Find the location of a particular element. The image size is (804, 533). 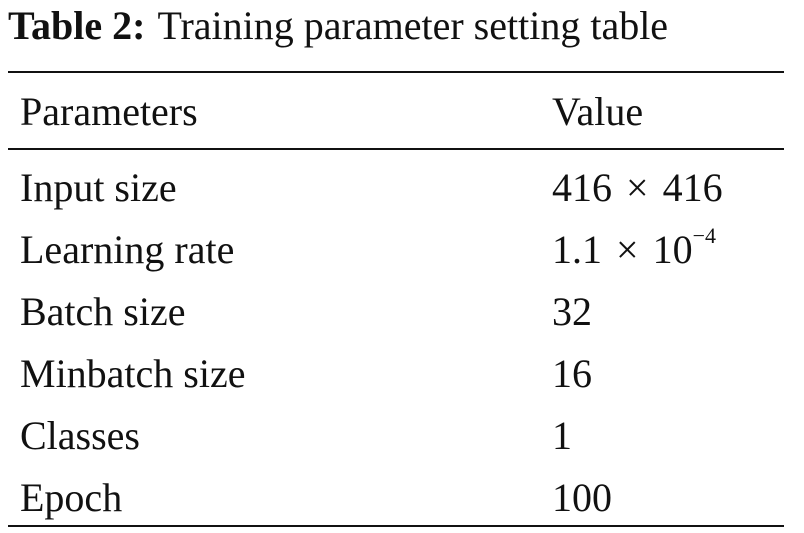

parameter-cell: Minbatch size is located at coordinates (133, 373).